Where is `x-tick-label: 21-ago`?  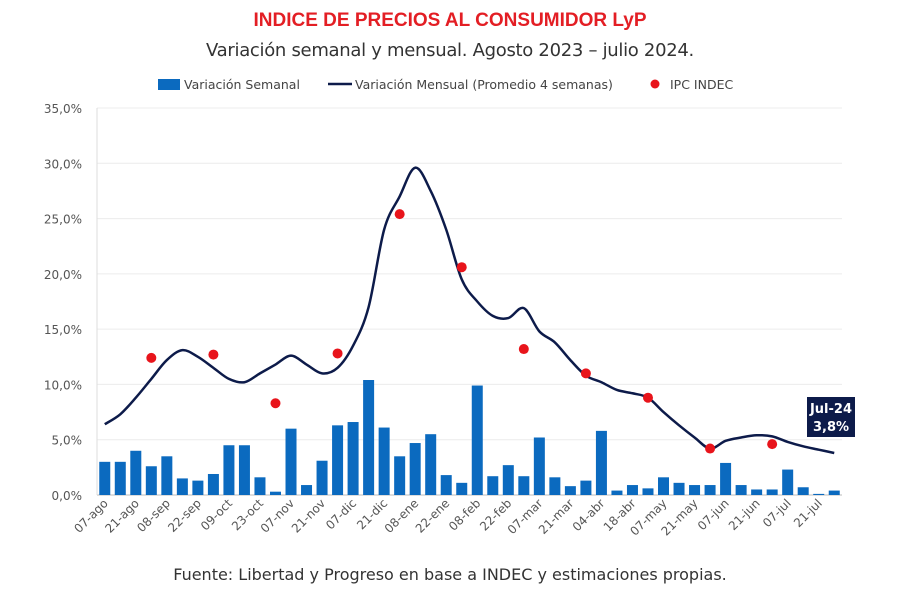
x-tick-label: 21-ago is located at coordinates (122, 516).